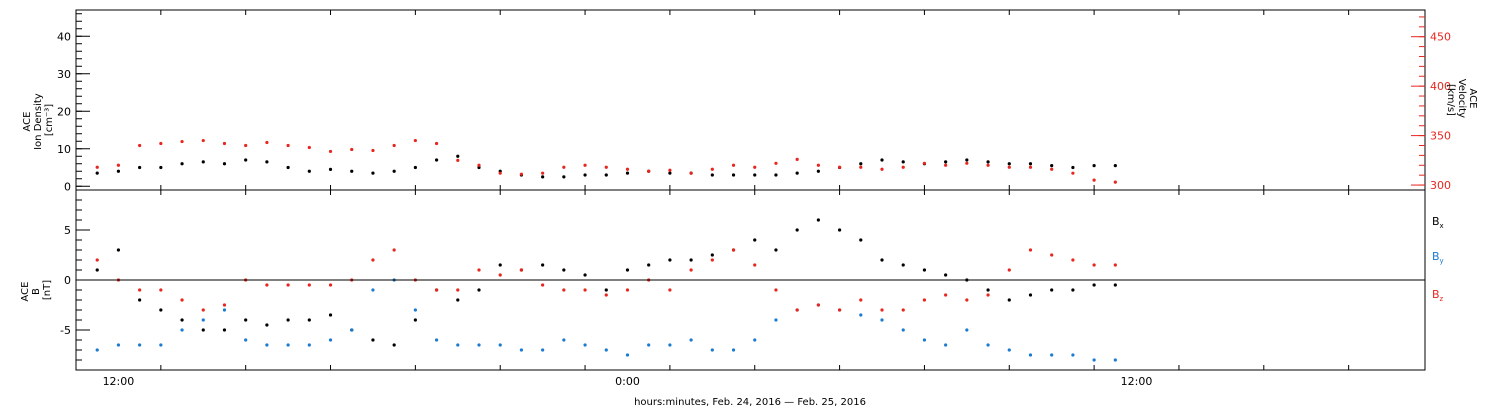  I want to click on legend-bx: Bx, so click(1438, 222).